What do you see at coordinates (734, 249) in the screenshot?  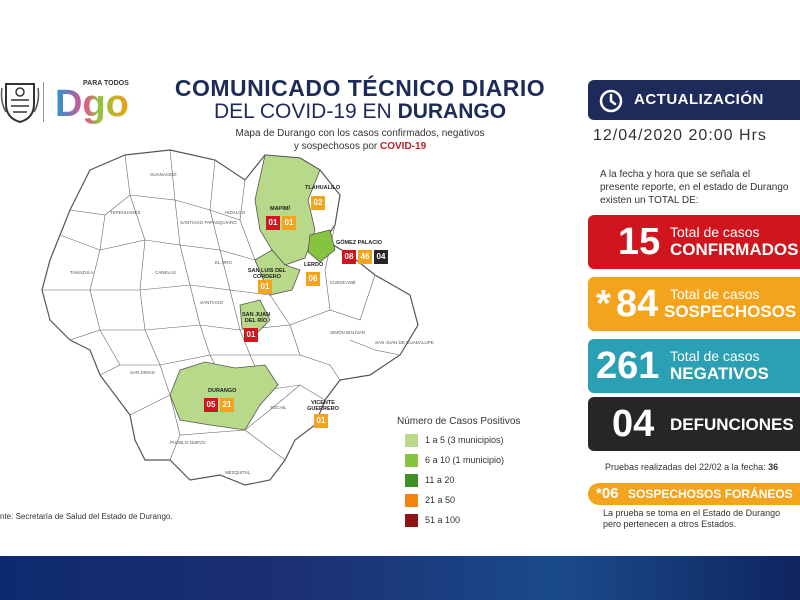 I see `confirmed-label-2: CONFIRMADOS` at bounding box center [734, 249].